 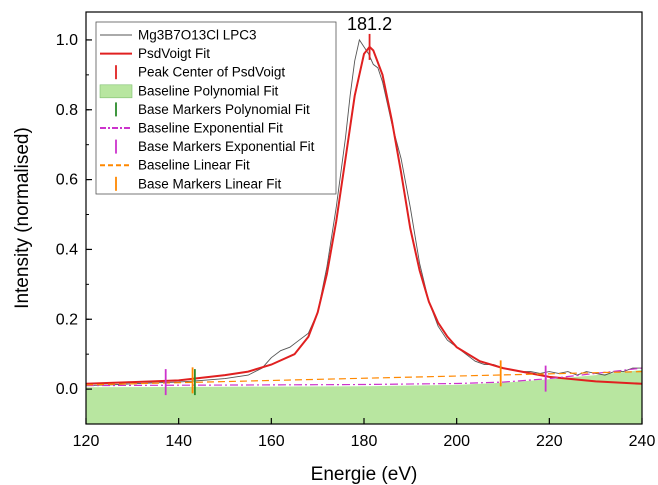 I want to click on legend-label-6: Base Markers Exponential Fit, so click(x=226, y=146).